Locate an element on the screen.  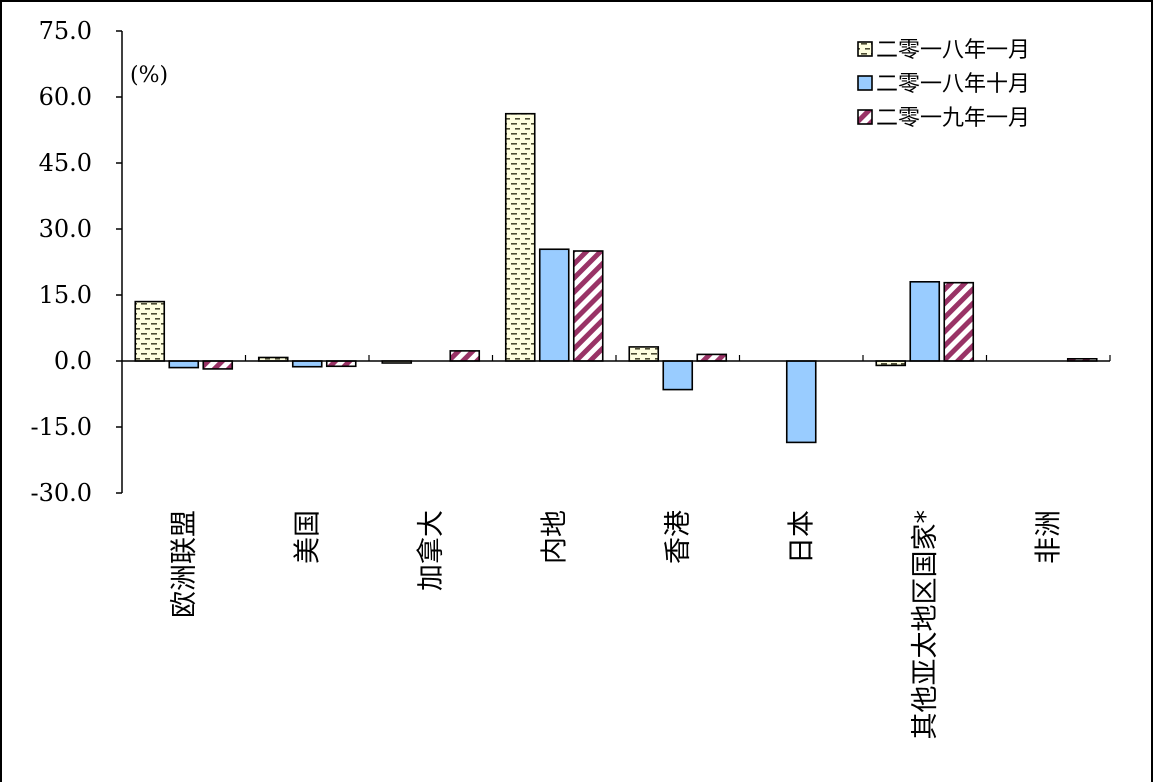
y-tick-label: 75.0 is located at coordinates (65, 31).